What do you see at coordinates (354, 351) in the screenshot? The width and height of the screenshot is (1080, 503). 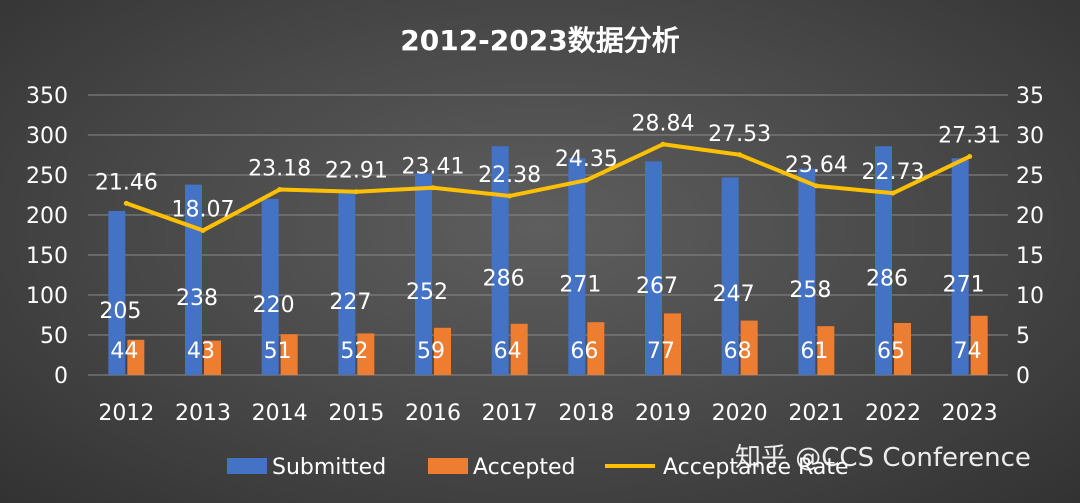 I see `label-accepted: 52` at bounding box center [354, 351].